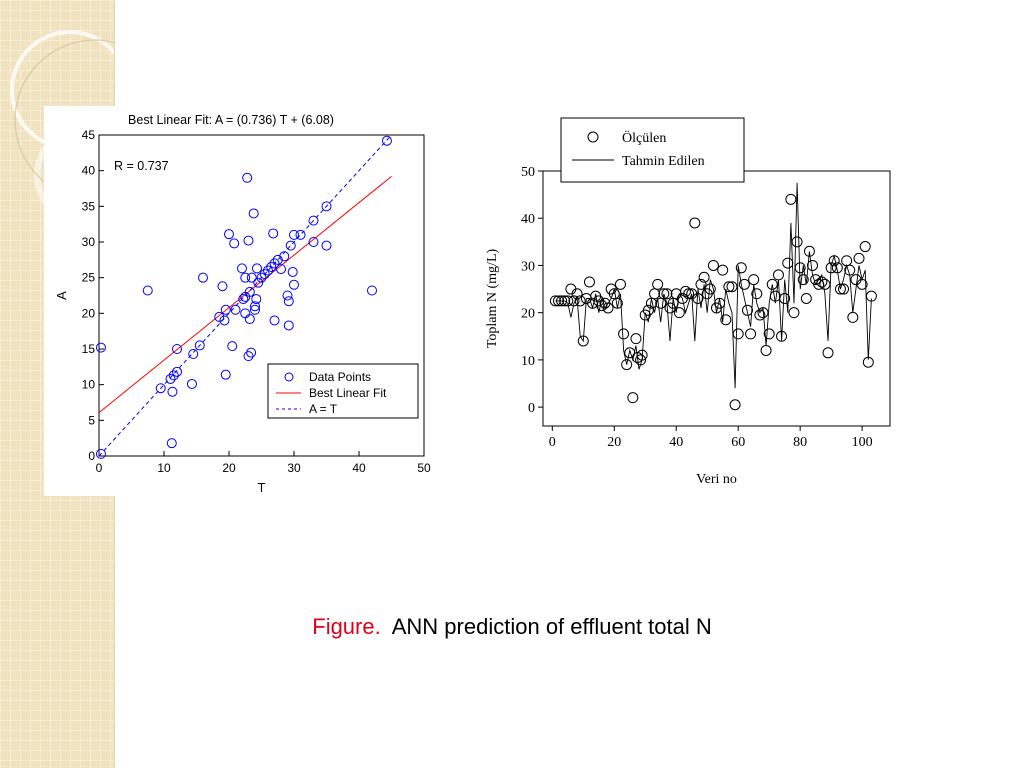 Image resolution: width=1024 pixels, height=768 pixels. I want to click on caption-text: ANN prediction of effluent total N, so click(551, 626).